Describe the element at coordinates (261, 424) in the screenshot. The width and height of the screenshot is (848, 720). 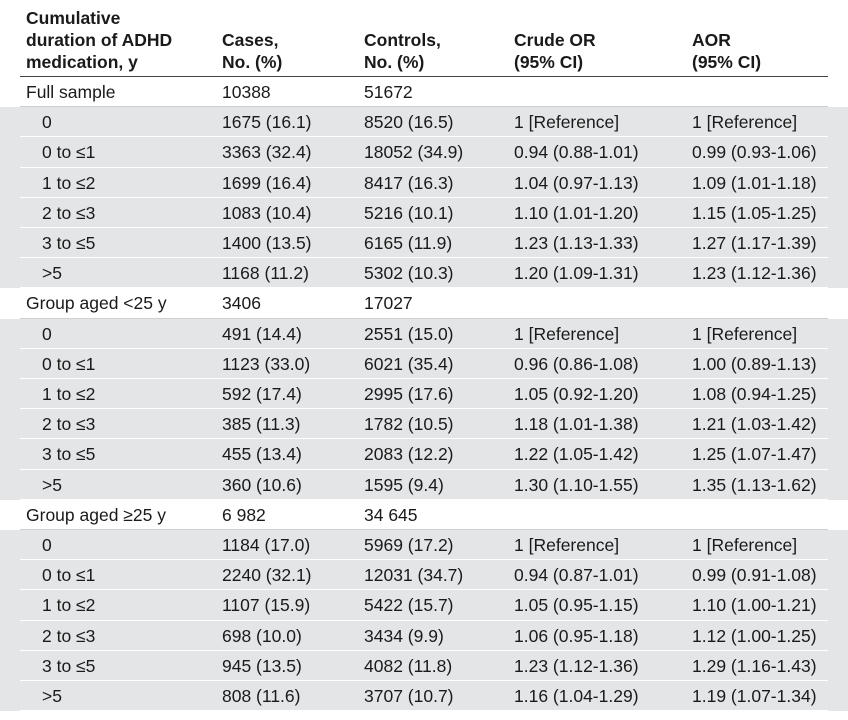
I see `cases-cell: 385 (11.3)` at that location.